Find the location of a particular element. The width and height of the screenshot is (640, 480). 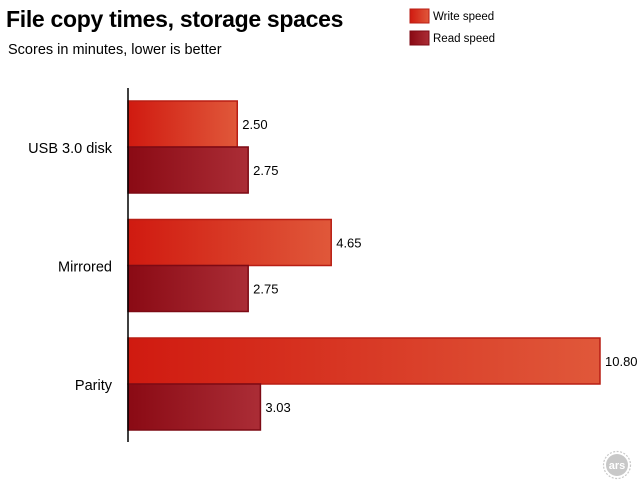

ars-logo-text: ars is located at coordinates (617, 466).